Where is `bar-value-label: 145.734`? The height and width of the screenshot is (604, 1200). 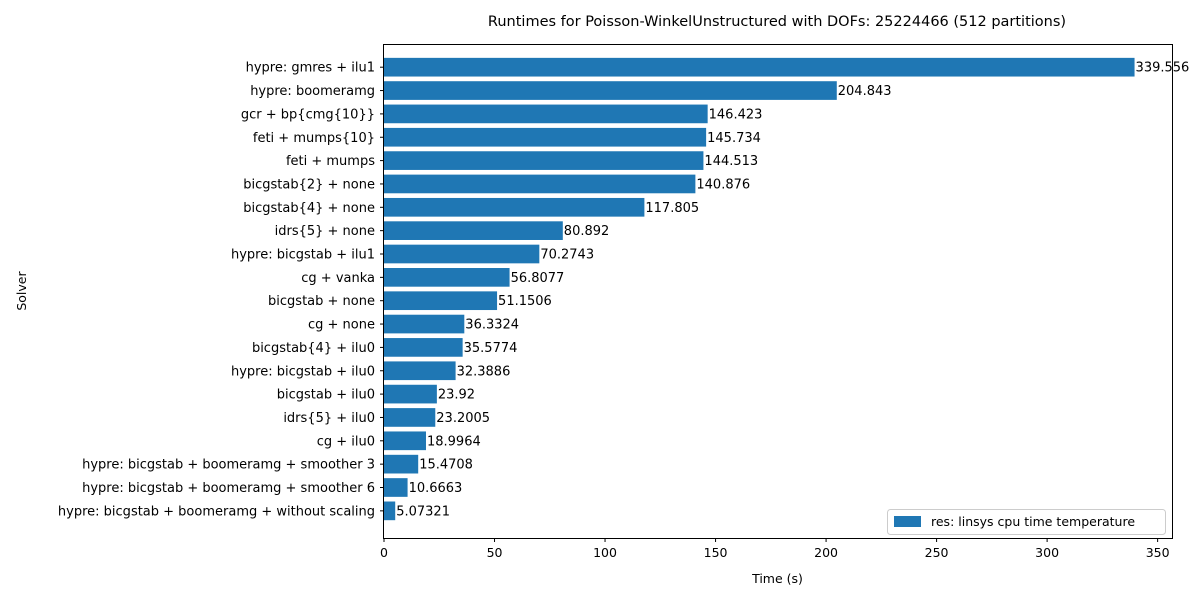 bar-value-label: 145.734 is located at coordinates (734, 138).